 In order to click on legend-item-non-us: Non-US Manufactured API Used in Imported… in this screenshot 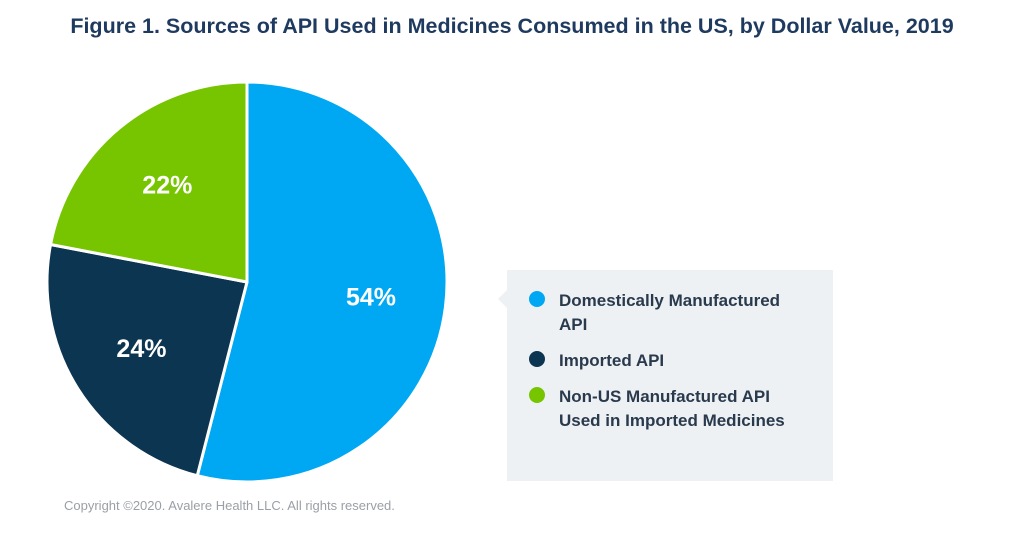, I will do `click(681, 409)`.